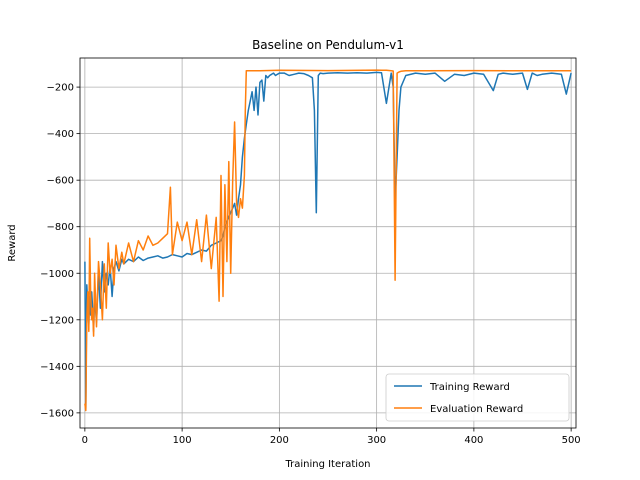 The width and height of the screenshot is (640, 480). I want to click on x-tick-label: 400, so click(473, 440).